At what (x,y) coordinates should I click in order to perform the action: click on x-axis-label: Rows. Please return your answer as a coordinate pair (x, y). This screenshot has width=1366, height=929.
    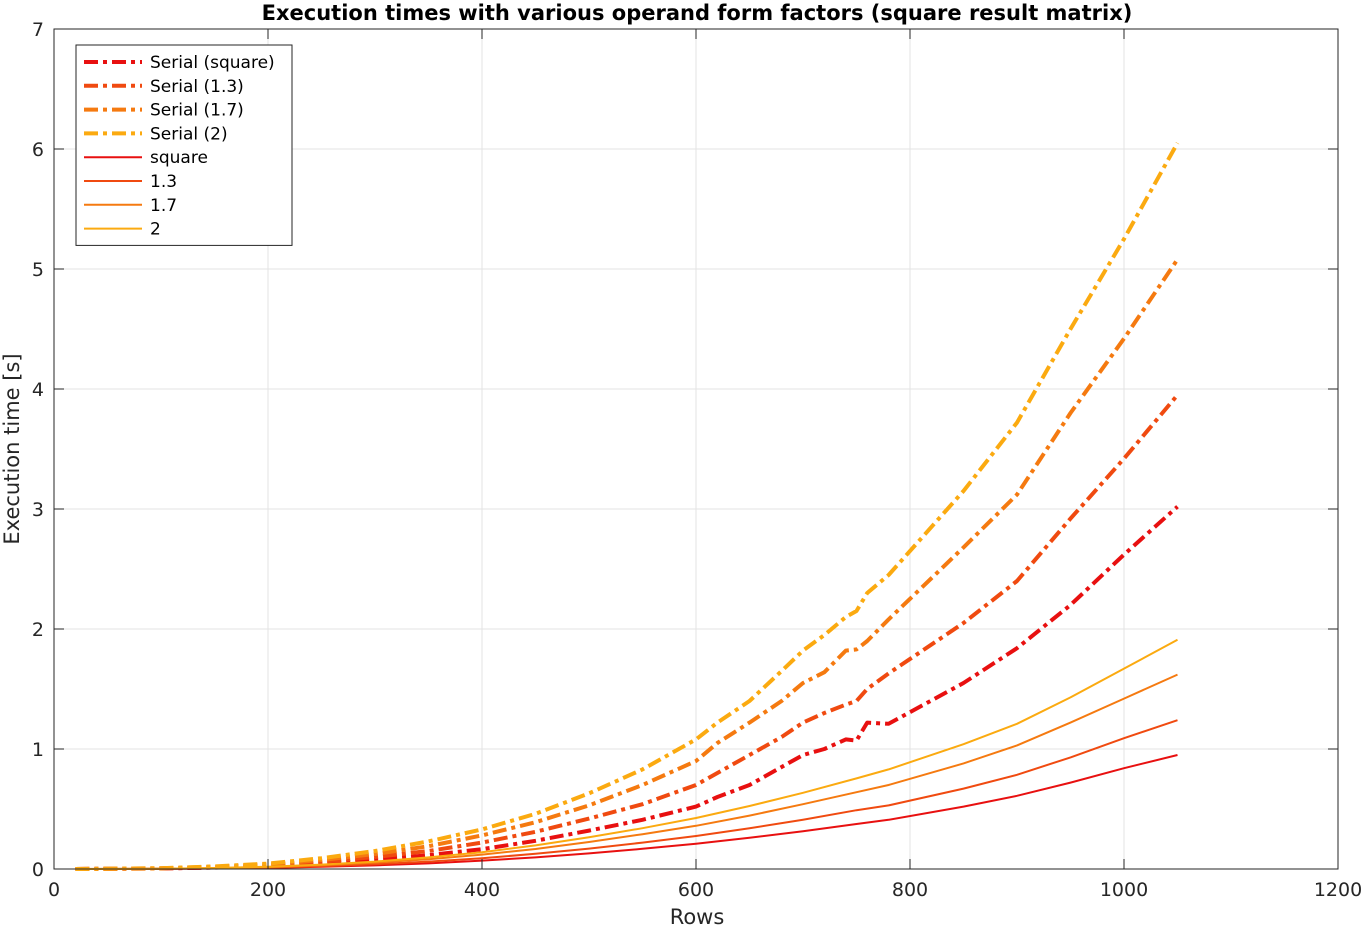
    Looking at the image, I should click on (697, 917).